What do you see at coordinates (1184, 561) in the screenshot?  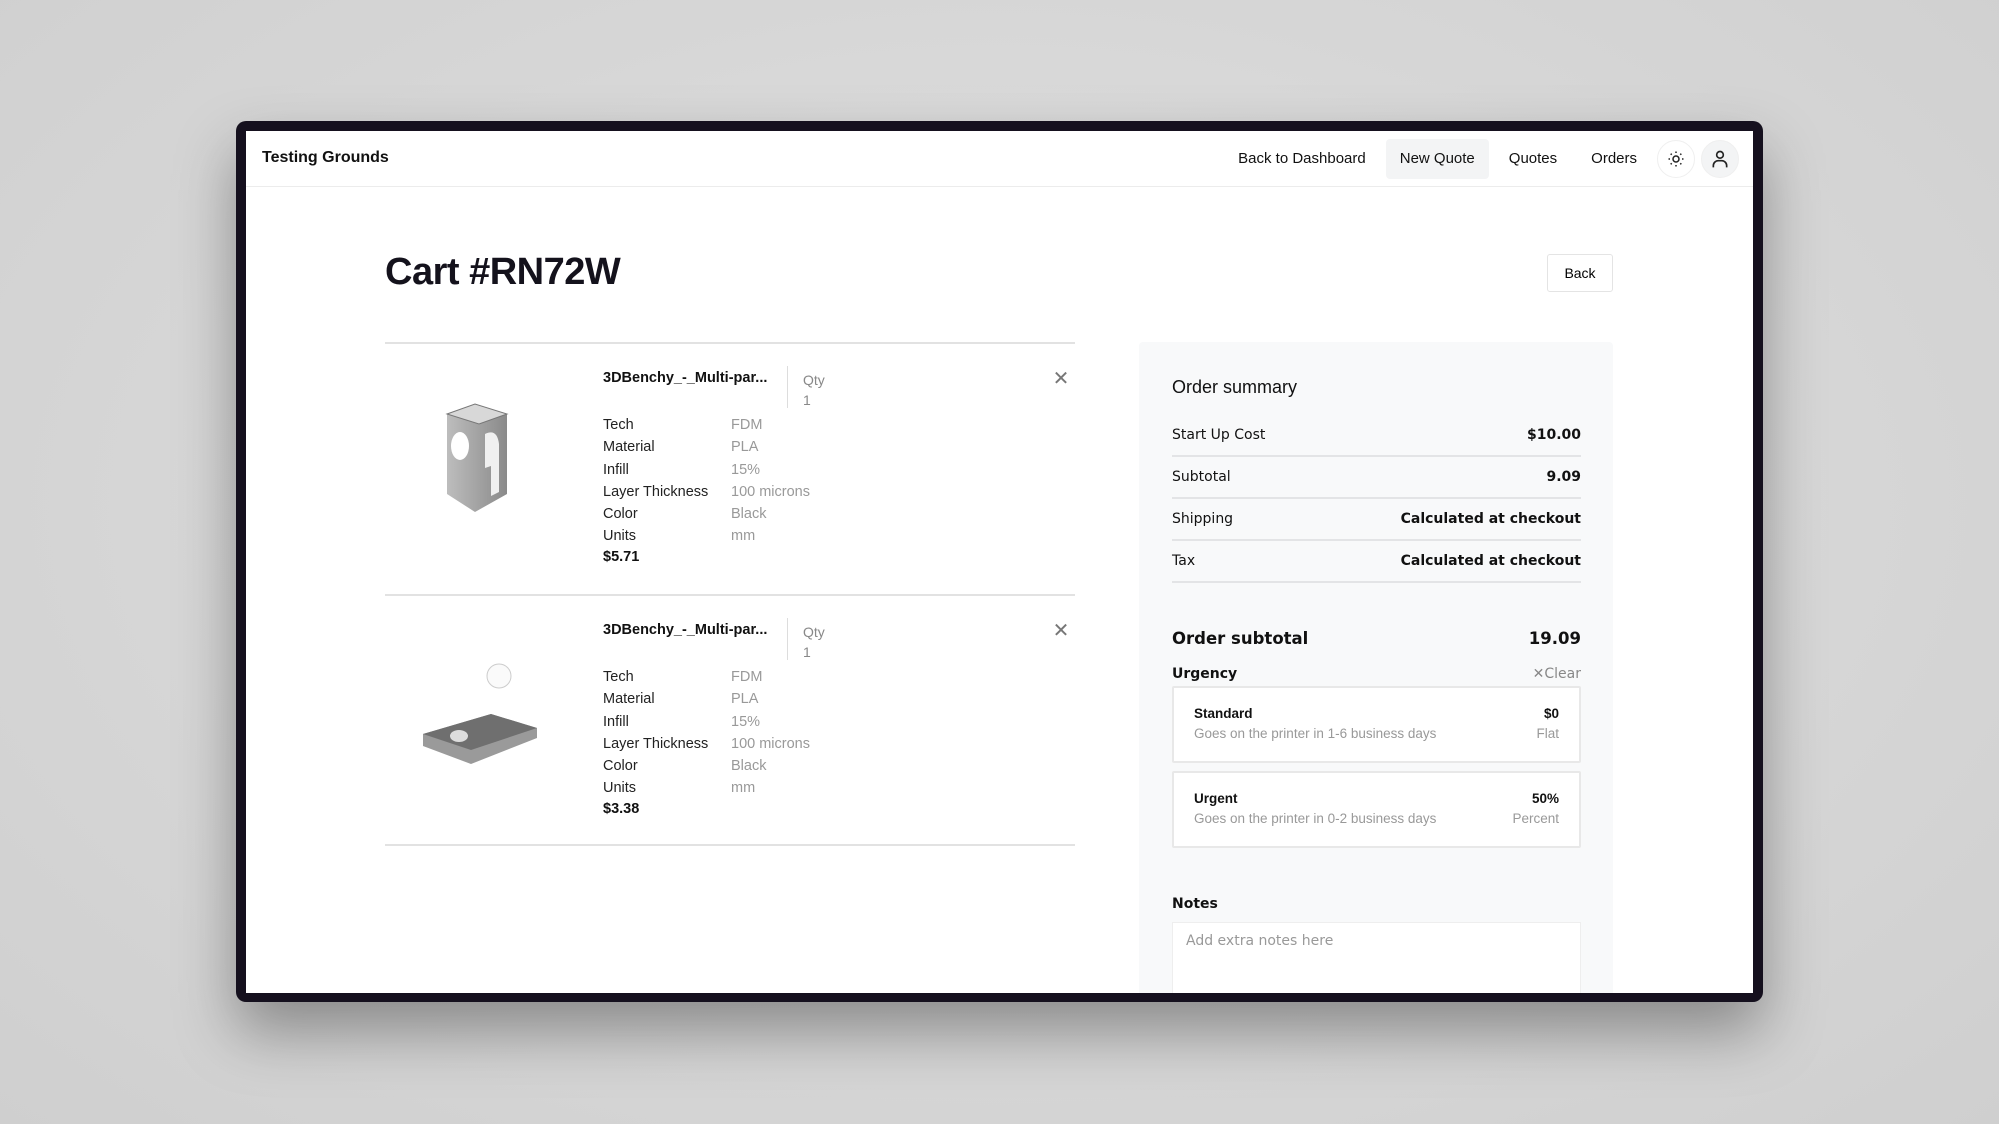 I see `row-label: Tax` at bounding box center [1184, 561].